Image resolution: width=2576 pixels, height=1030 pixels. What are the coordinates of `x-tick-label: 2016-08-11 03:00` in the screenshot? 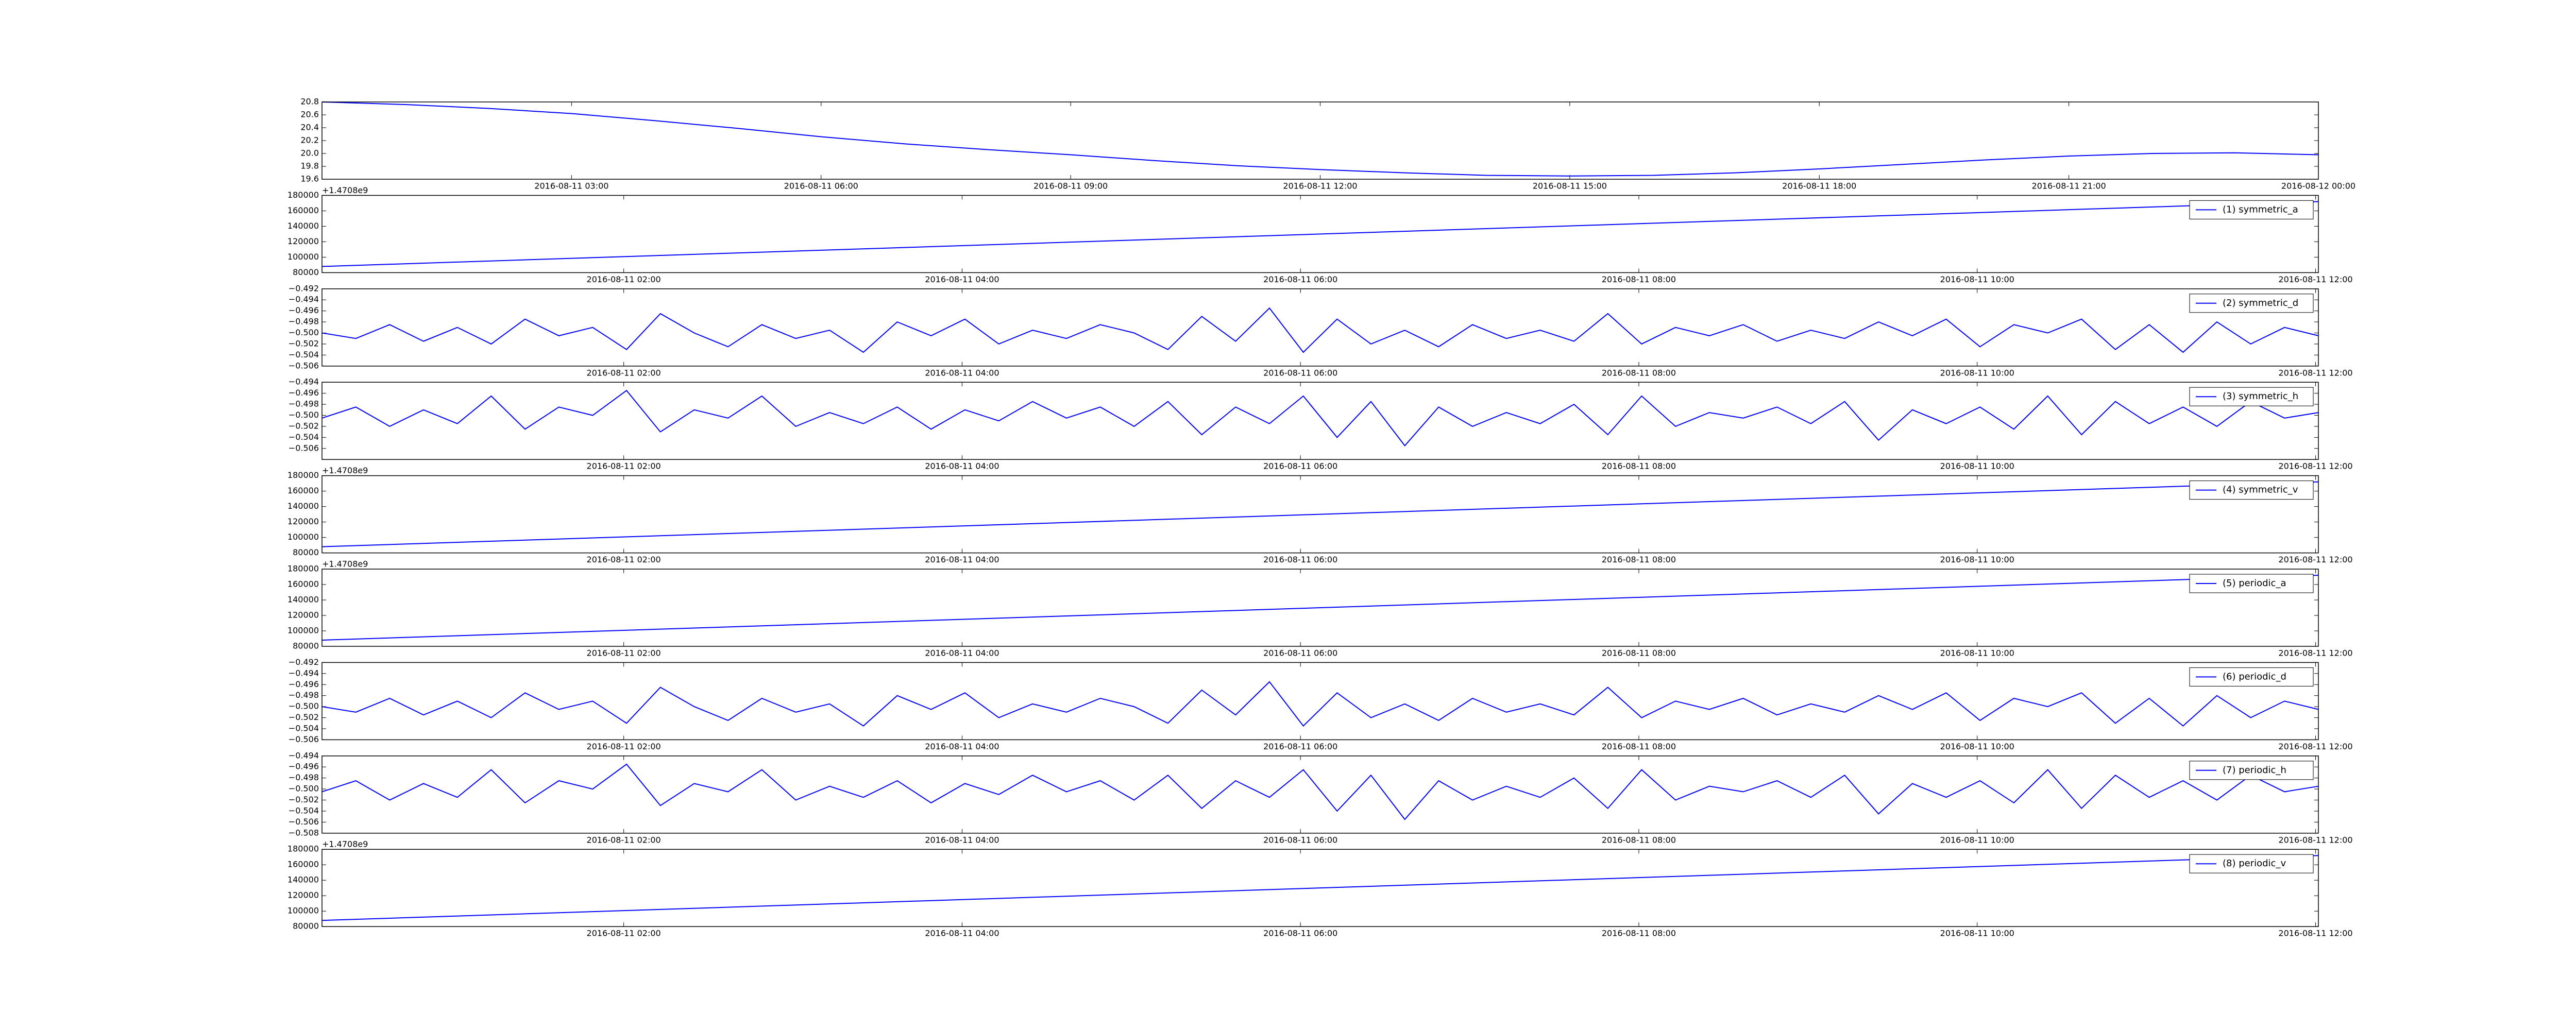 It's located at (571, 186).